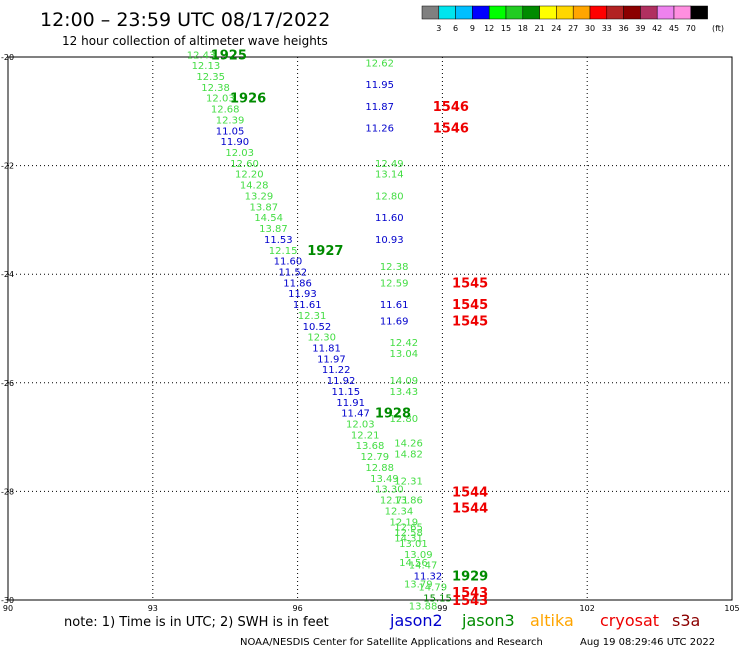 The height and width of the screenshot is (650, 740). Describe the element at coordinates (394, 501) in the screenshot. I see `wave-height-value: 12.71` at that location.